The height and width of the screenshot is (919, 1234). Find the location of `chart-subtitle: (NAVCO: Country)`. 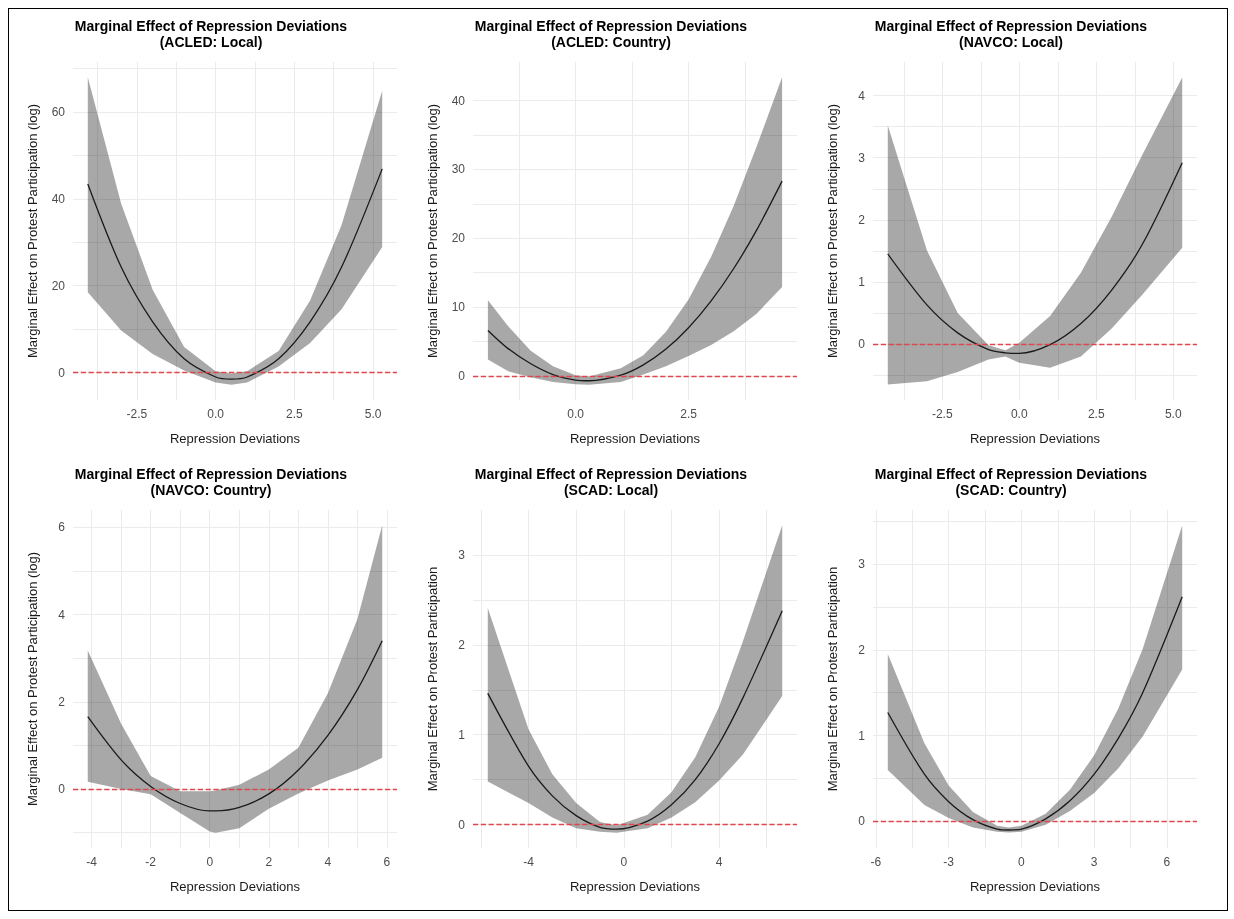

chart-subtitle: (NAVCO: Country) is located at coordinates (211, 490).